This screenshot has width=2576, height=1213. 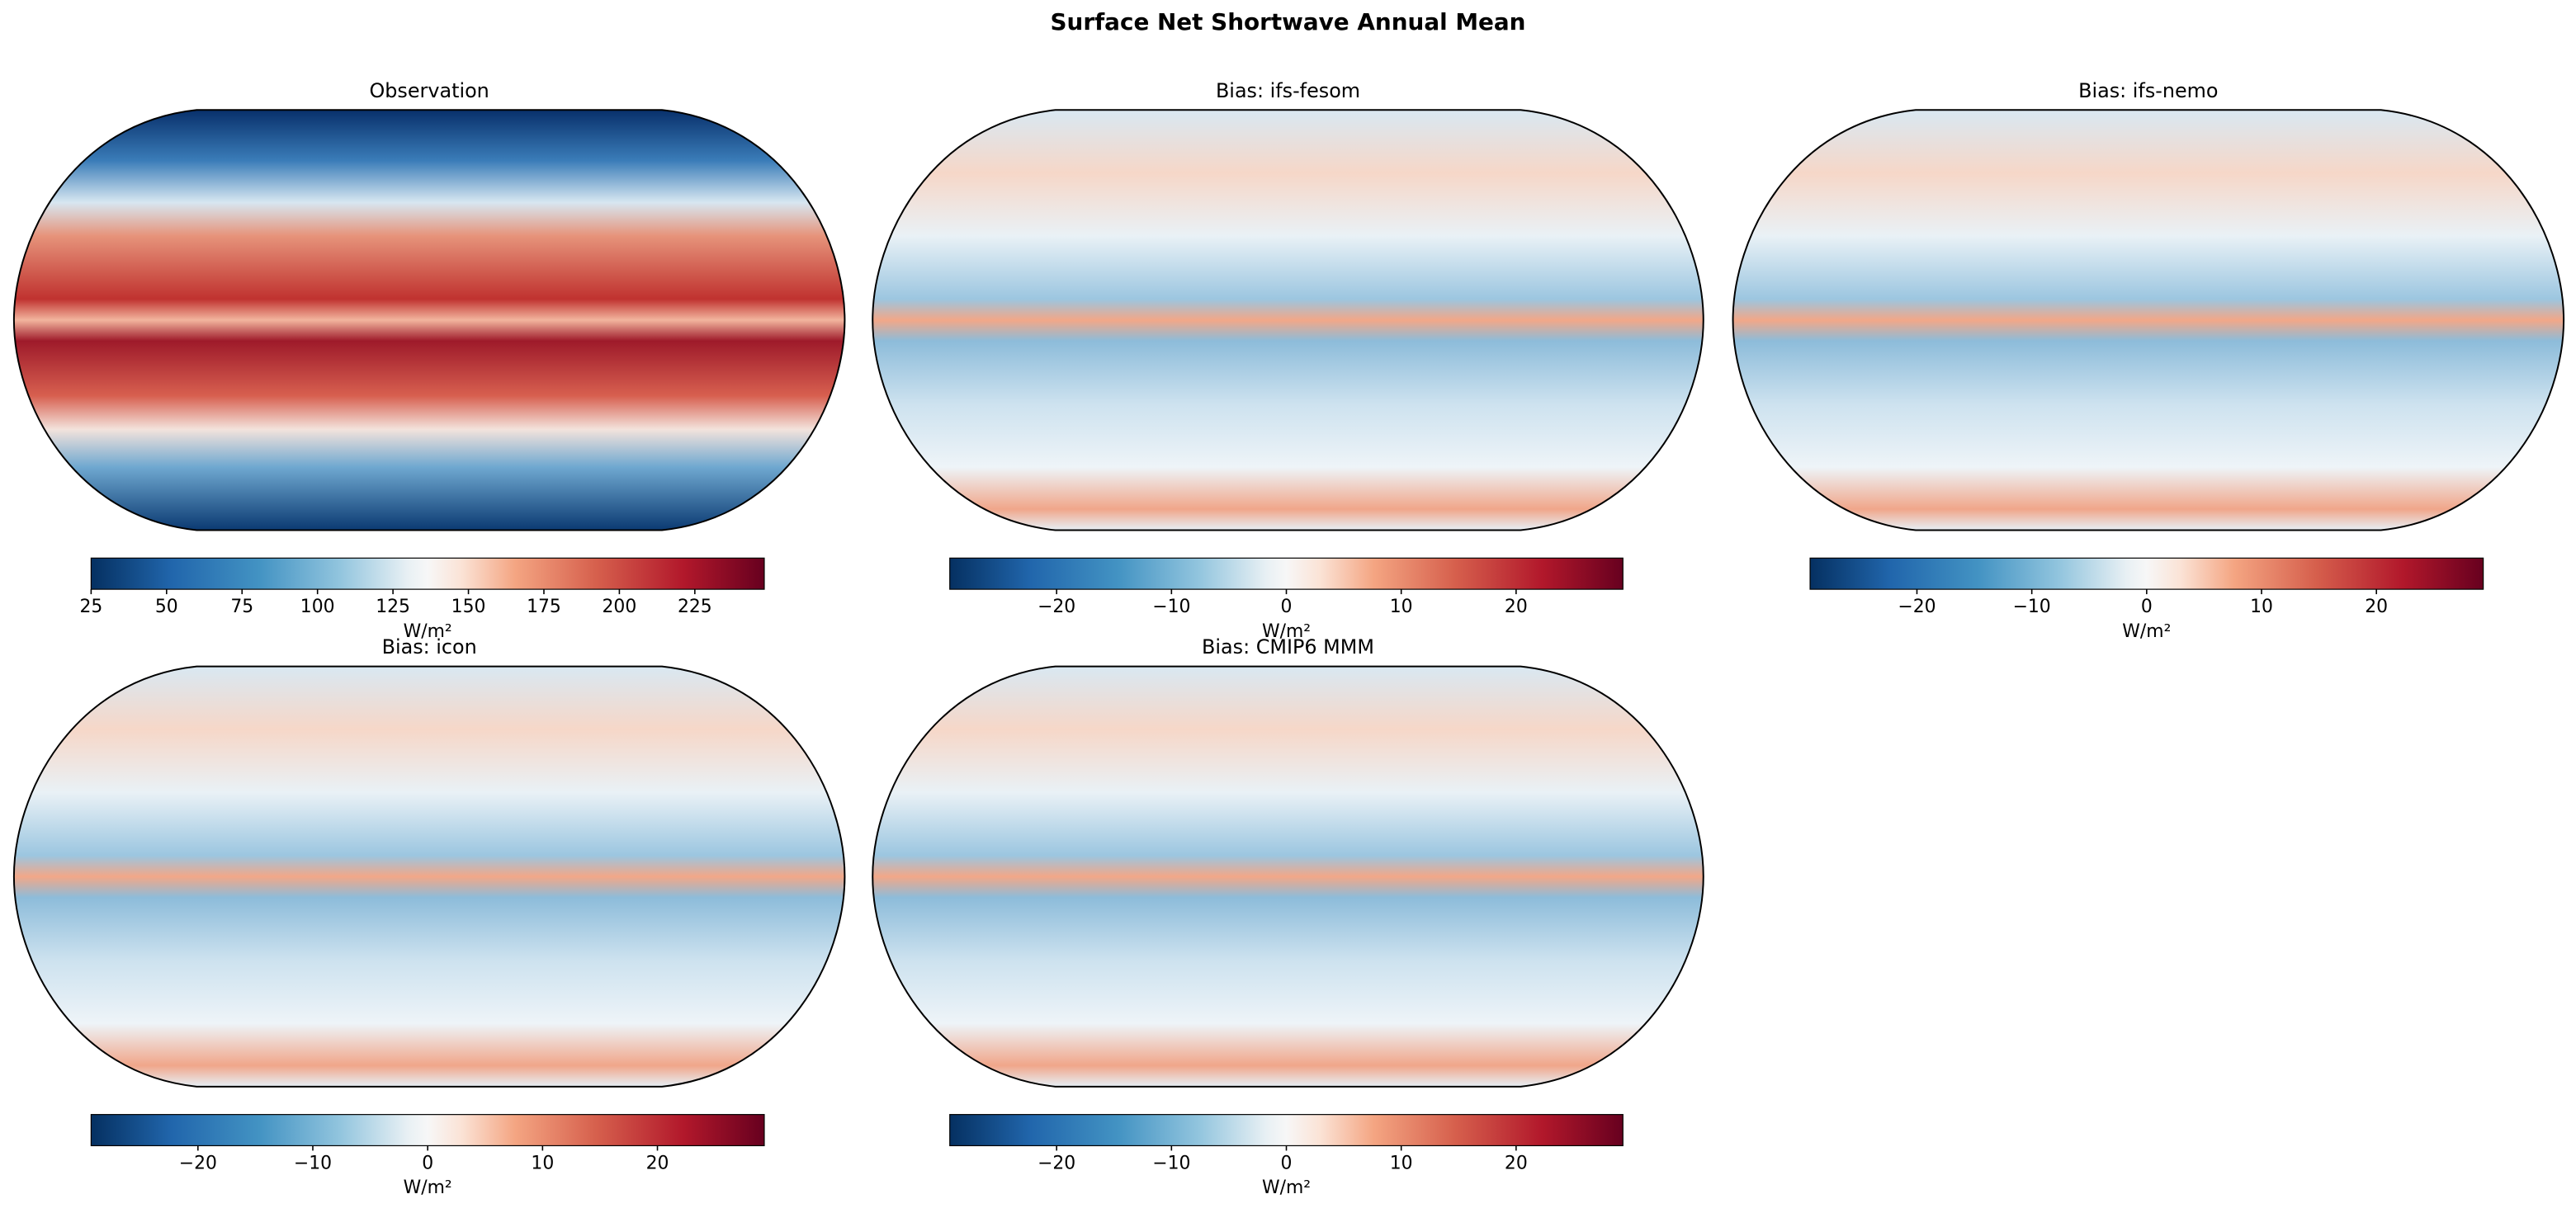 What do you see at coordinates (1288, 646) in the screenshot?
I see `panel-title: Bias: CMIP6 MMM` at bounding box center [1288, 646].